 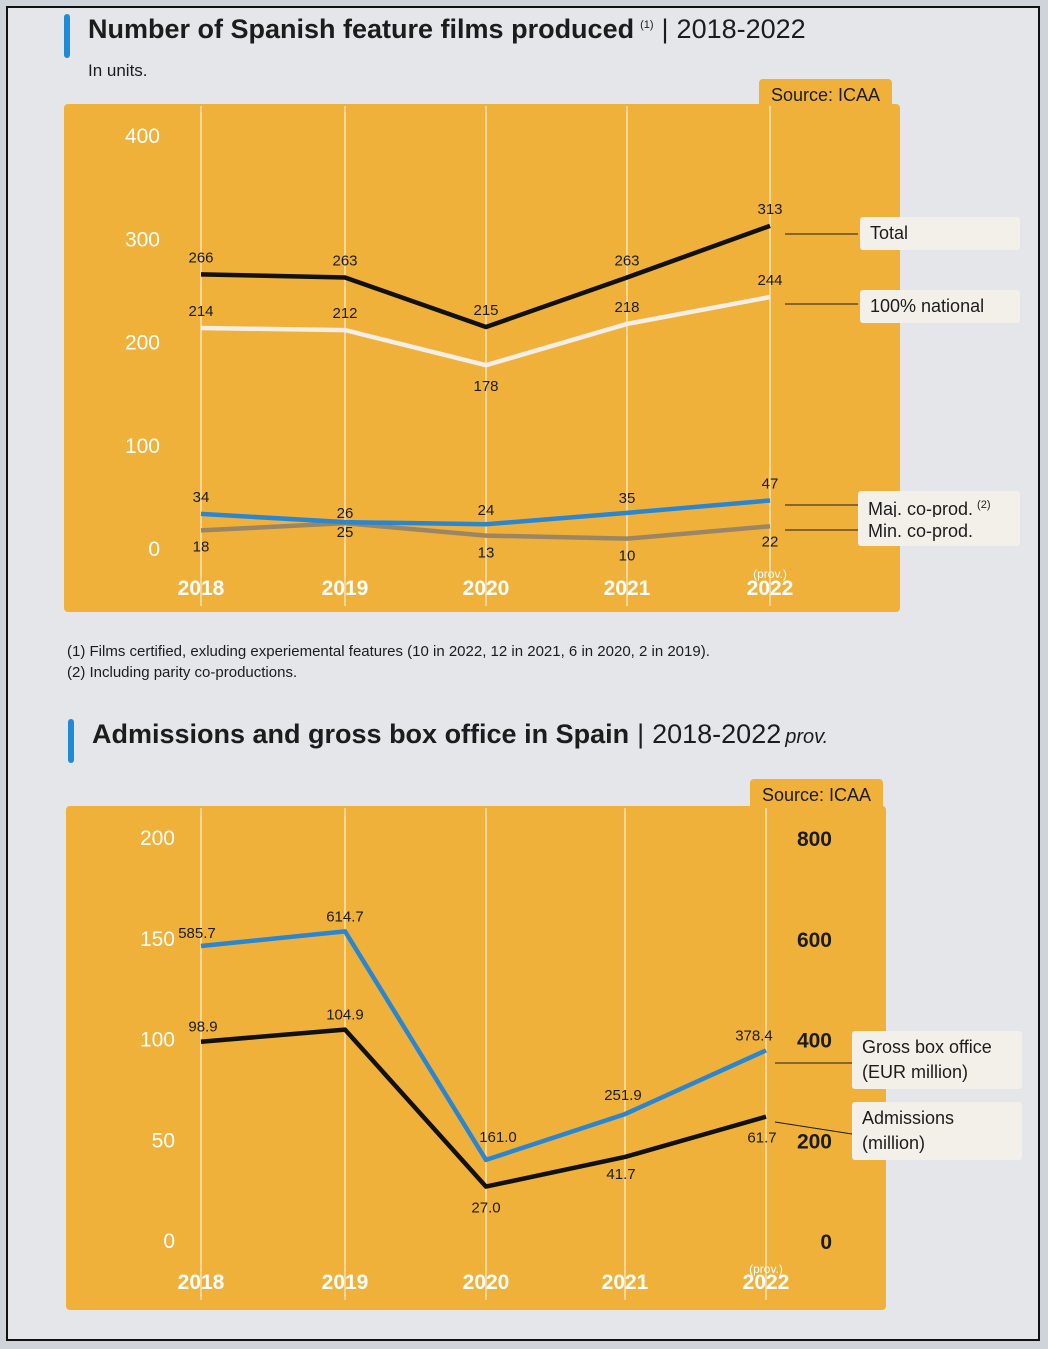 I want to click on chart2-legend-admissions-line1: Admissions, so click(x=908, y=1118).